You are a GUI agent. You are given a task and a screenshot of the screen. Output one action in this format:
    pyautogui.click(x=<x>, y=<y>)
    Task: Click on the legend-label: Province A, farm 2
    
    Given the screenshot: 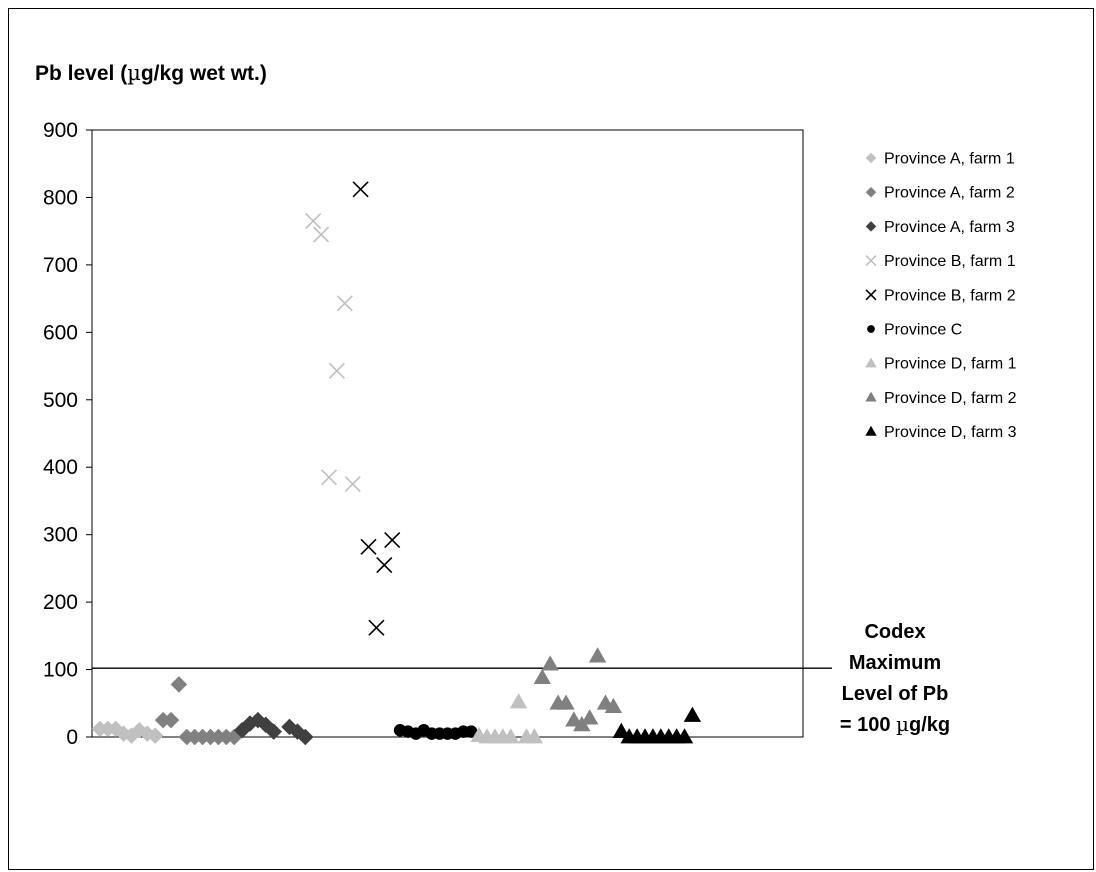 What is the action you would take?
    pyautogui.click(x=949, y=193)
    